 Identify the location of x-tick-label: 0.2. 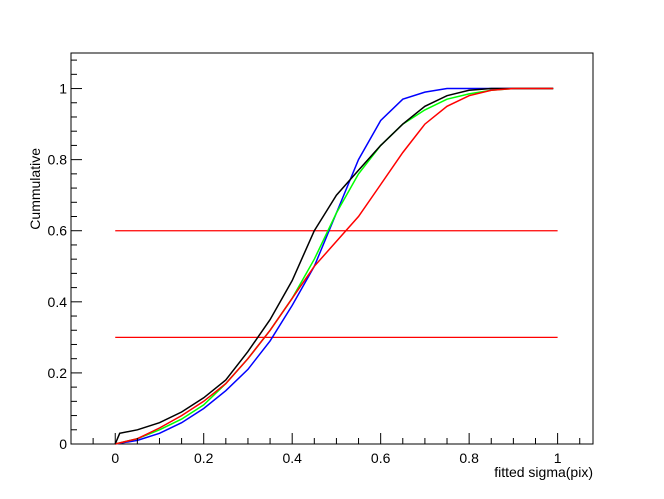
(204, 458).